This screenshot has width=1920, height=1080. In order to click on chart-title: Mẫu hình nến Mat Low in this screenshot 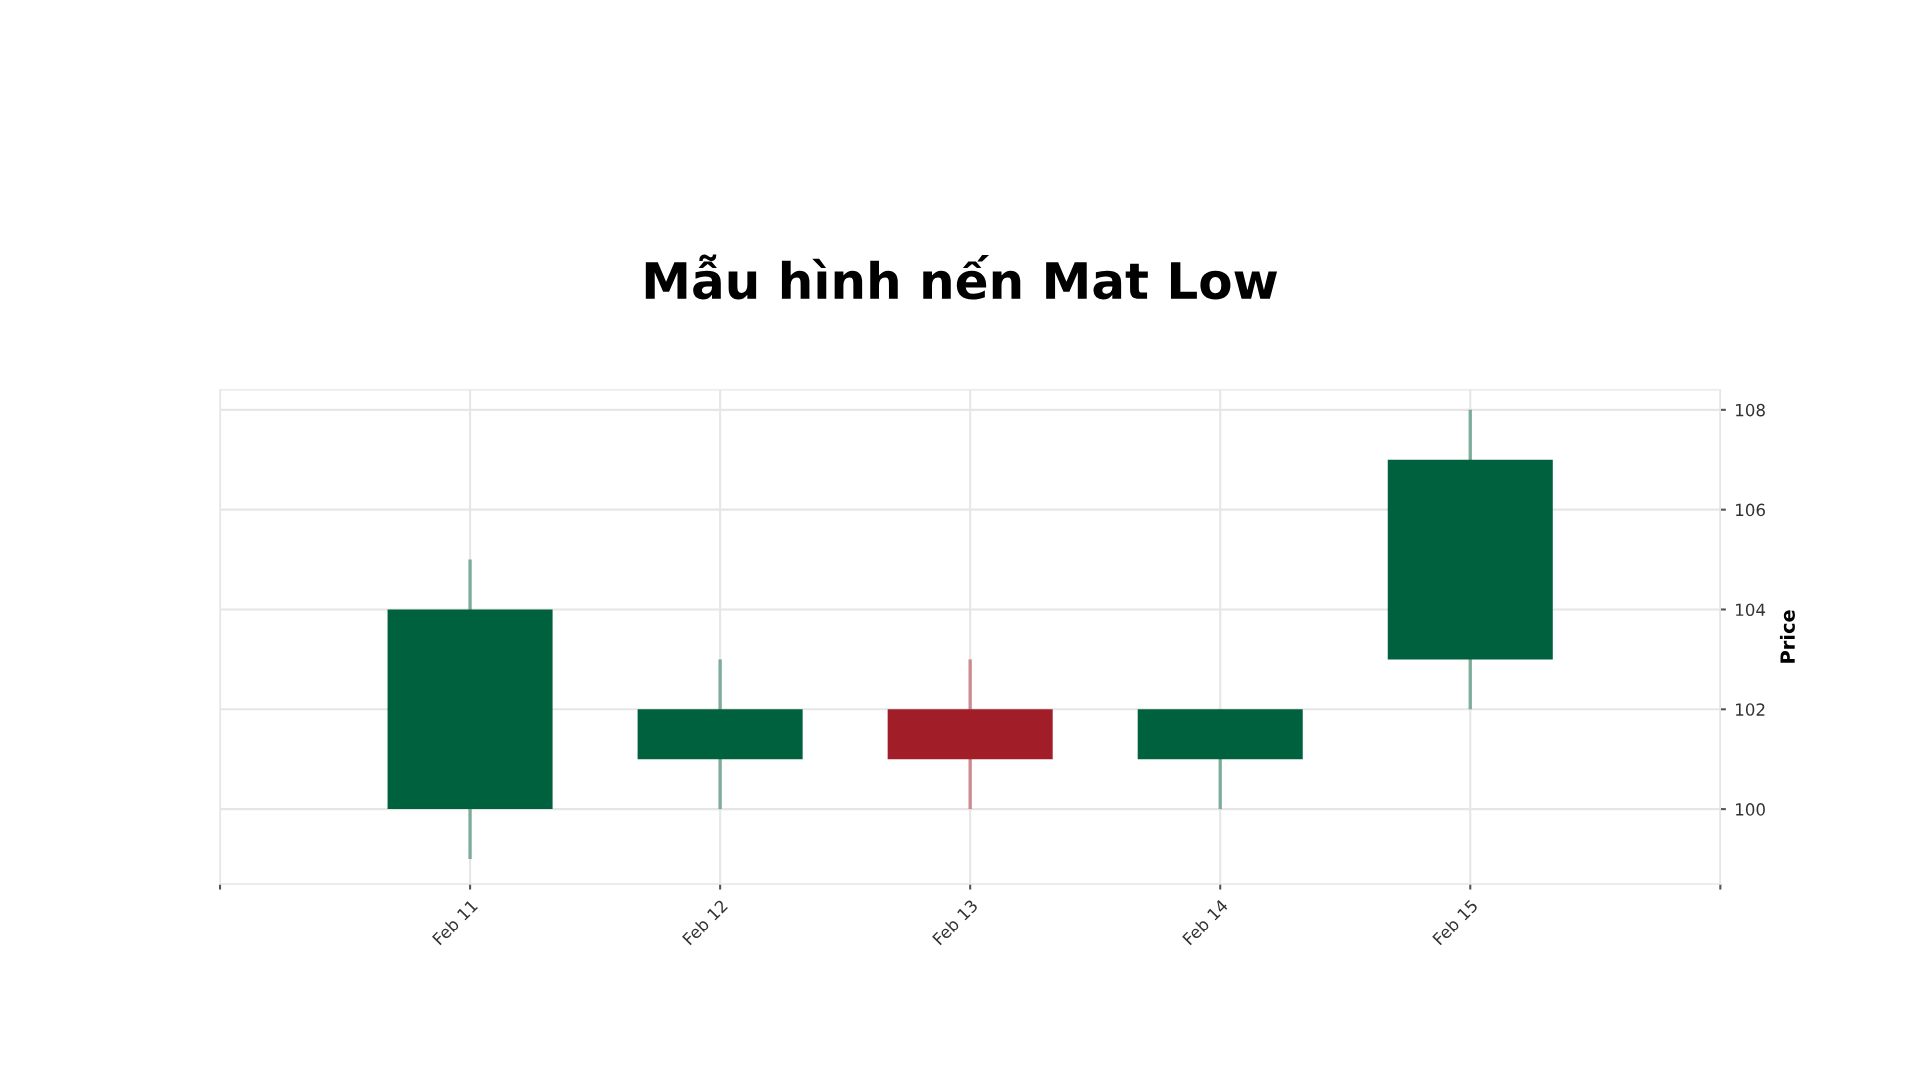, I will do `click(961, 277)`.